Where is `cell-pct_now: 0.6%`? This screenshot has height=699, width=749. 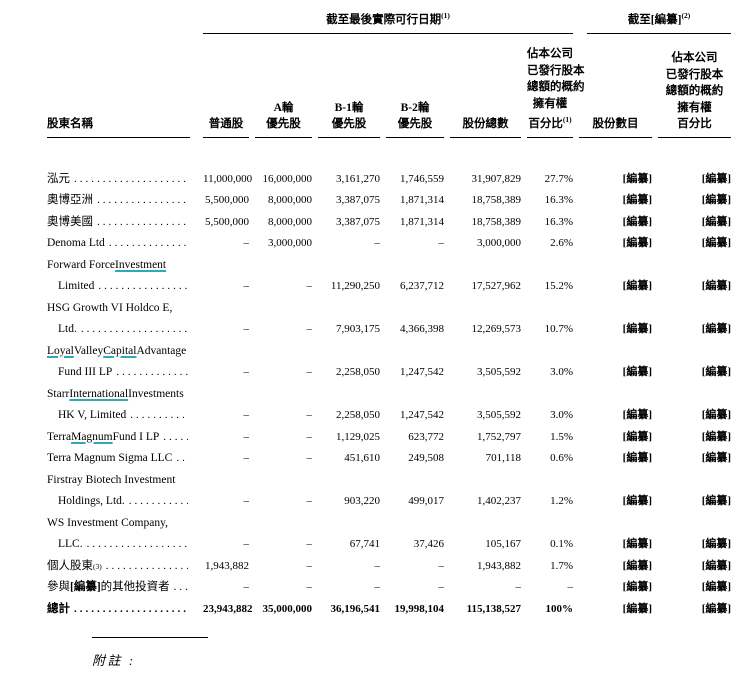 cell-pct_now: 0.6% is located at coordinates (561, 458).